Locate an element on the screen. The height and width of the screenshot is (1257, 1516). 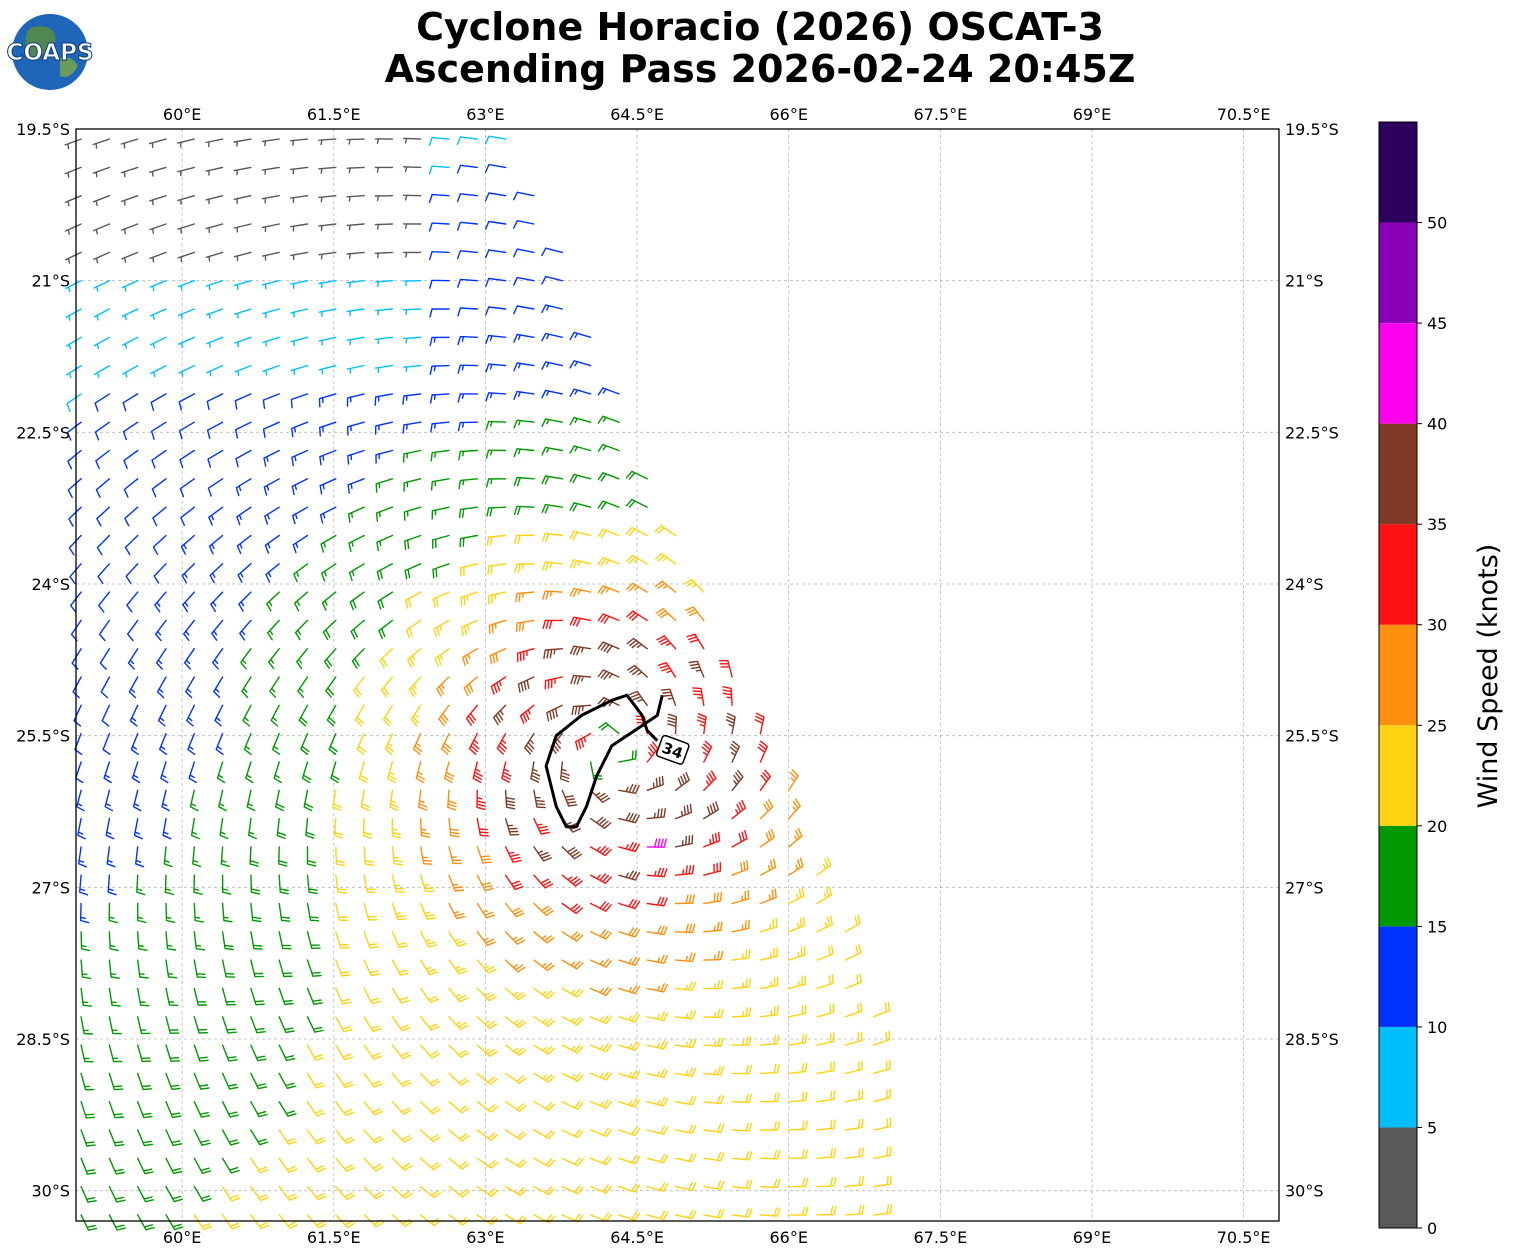
lat-tick-label-right: 28.5°S is located at coordinates (1312, 1039).